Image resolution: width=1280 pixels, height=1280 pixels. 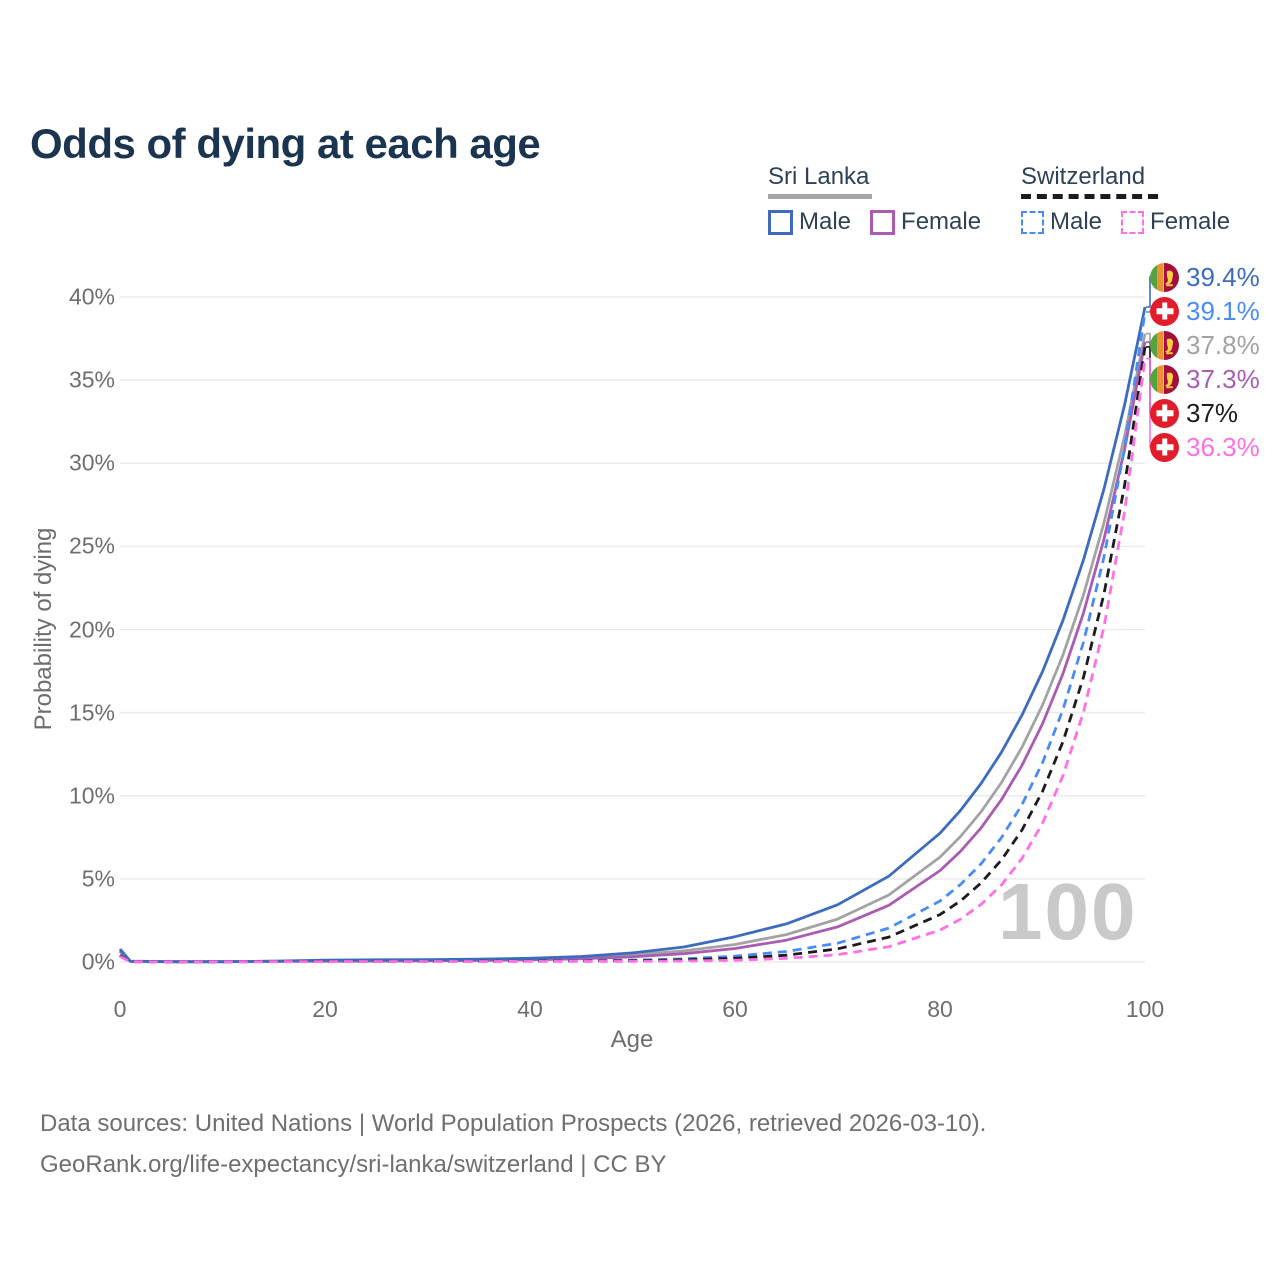 I want to click on y-tick-label: 0%, so click(x=98, y=961).